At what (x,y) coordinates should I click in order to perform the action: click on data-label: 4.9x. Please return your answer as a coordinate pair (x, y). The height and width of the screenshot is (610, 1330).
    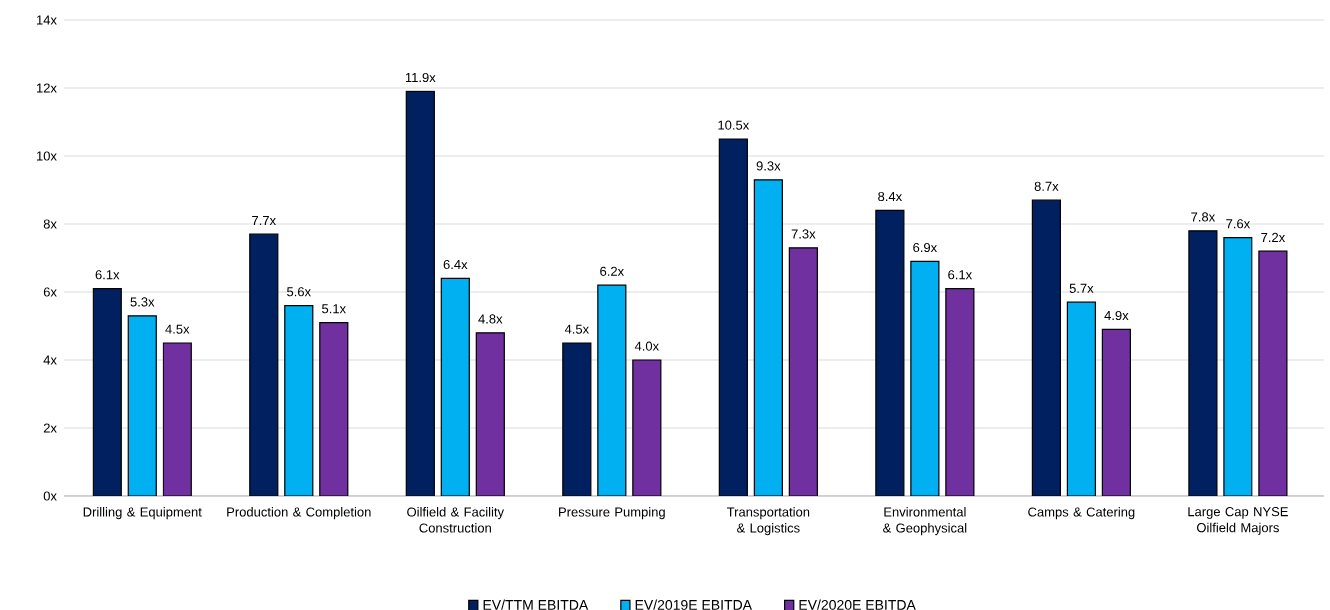
    Looking at the image, I should click on (1116, 315).